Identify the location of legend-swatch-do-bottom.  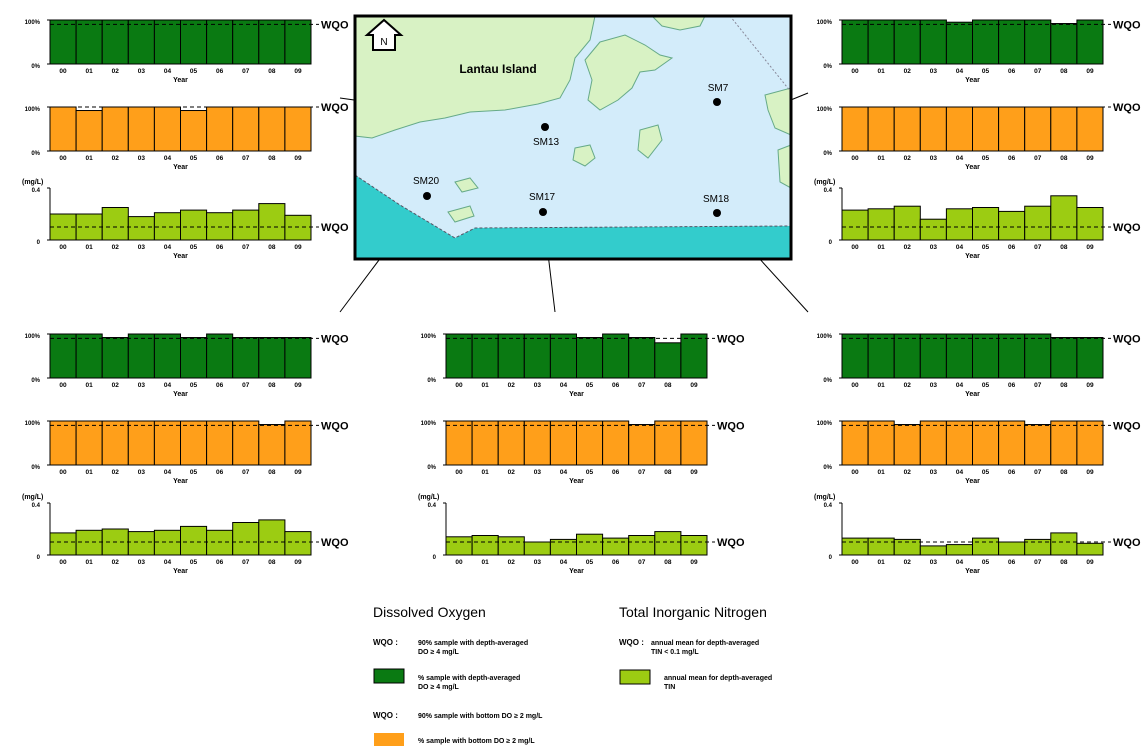
(389, 739).